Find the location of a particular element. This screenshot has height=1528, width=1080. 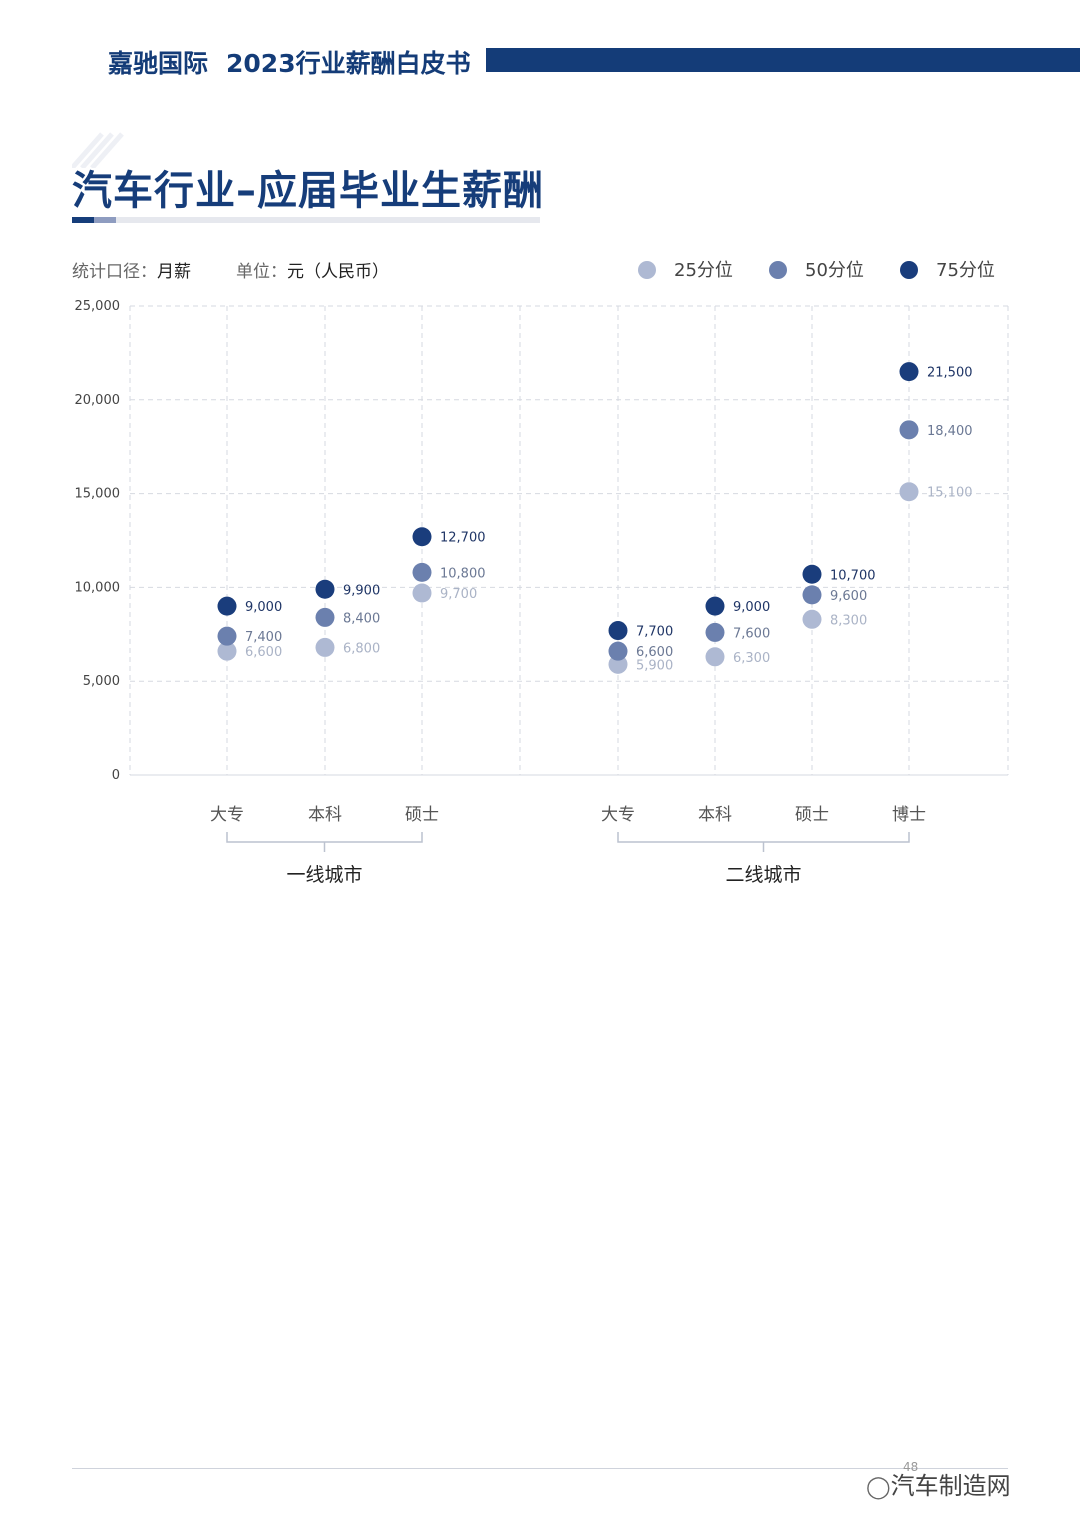

data-label: 6,800 is located at coordinates (361, 648).